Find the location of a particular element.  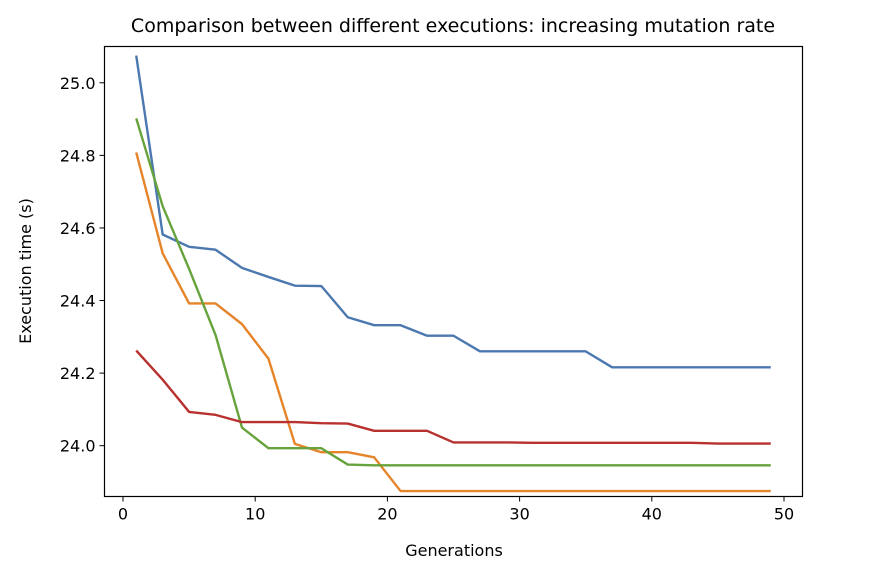

y-tick-label: 24.4 is located at coordinates (78, 301).